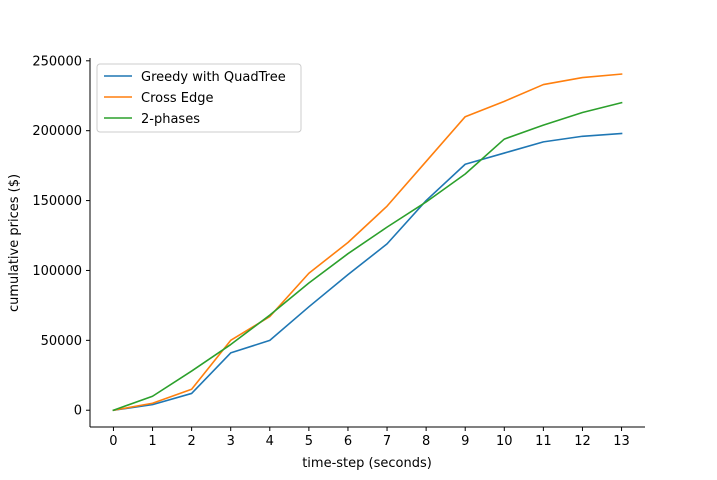 Image resolution: width=717 pixels, height=480 pixels. What do you see at coordinates (57, 61) in the screenshot?
I see `y-tick-label: 250000` at bounding box center [57, 61].